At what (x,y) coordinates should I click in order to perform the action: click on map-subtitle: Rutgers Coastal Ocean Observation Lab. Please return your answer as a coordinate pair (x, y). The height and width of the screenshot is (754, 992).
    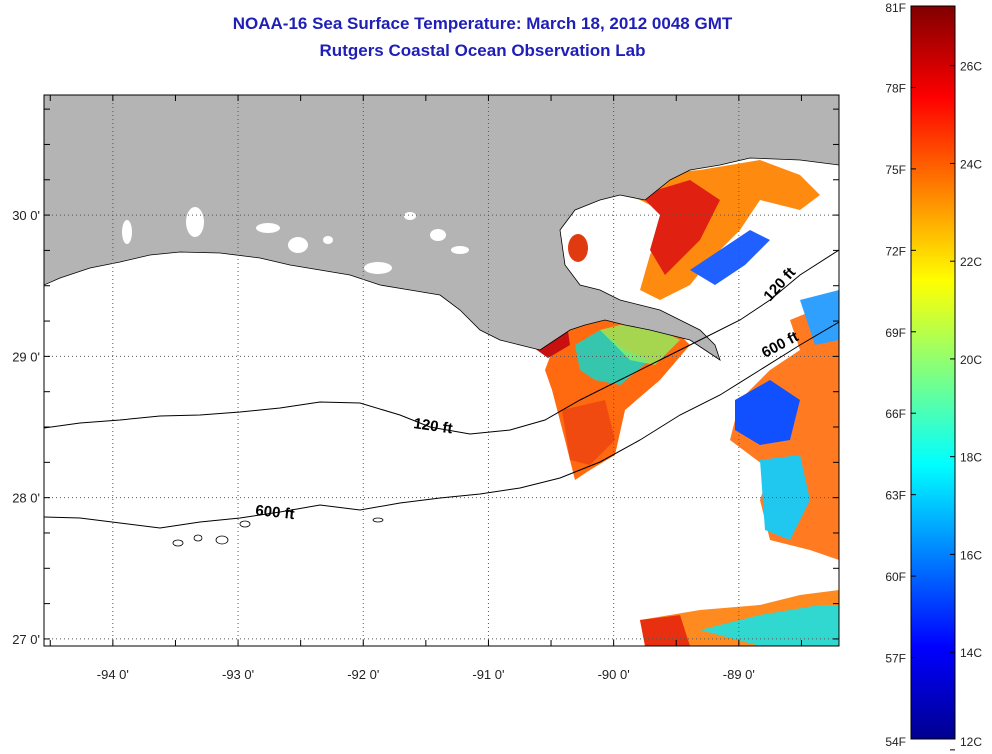
    Looking at the image, I should click on (482, 50).